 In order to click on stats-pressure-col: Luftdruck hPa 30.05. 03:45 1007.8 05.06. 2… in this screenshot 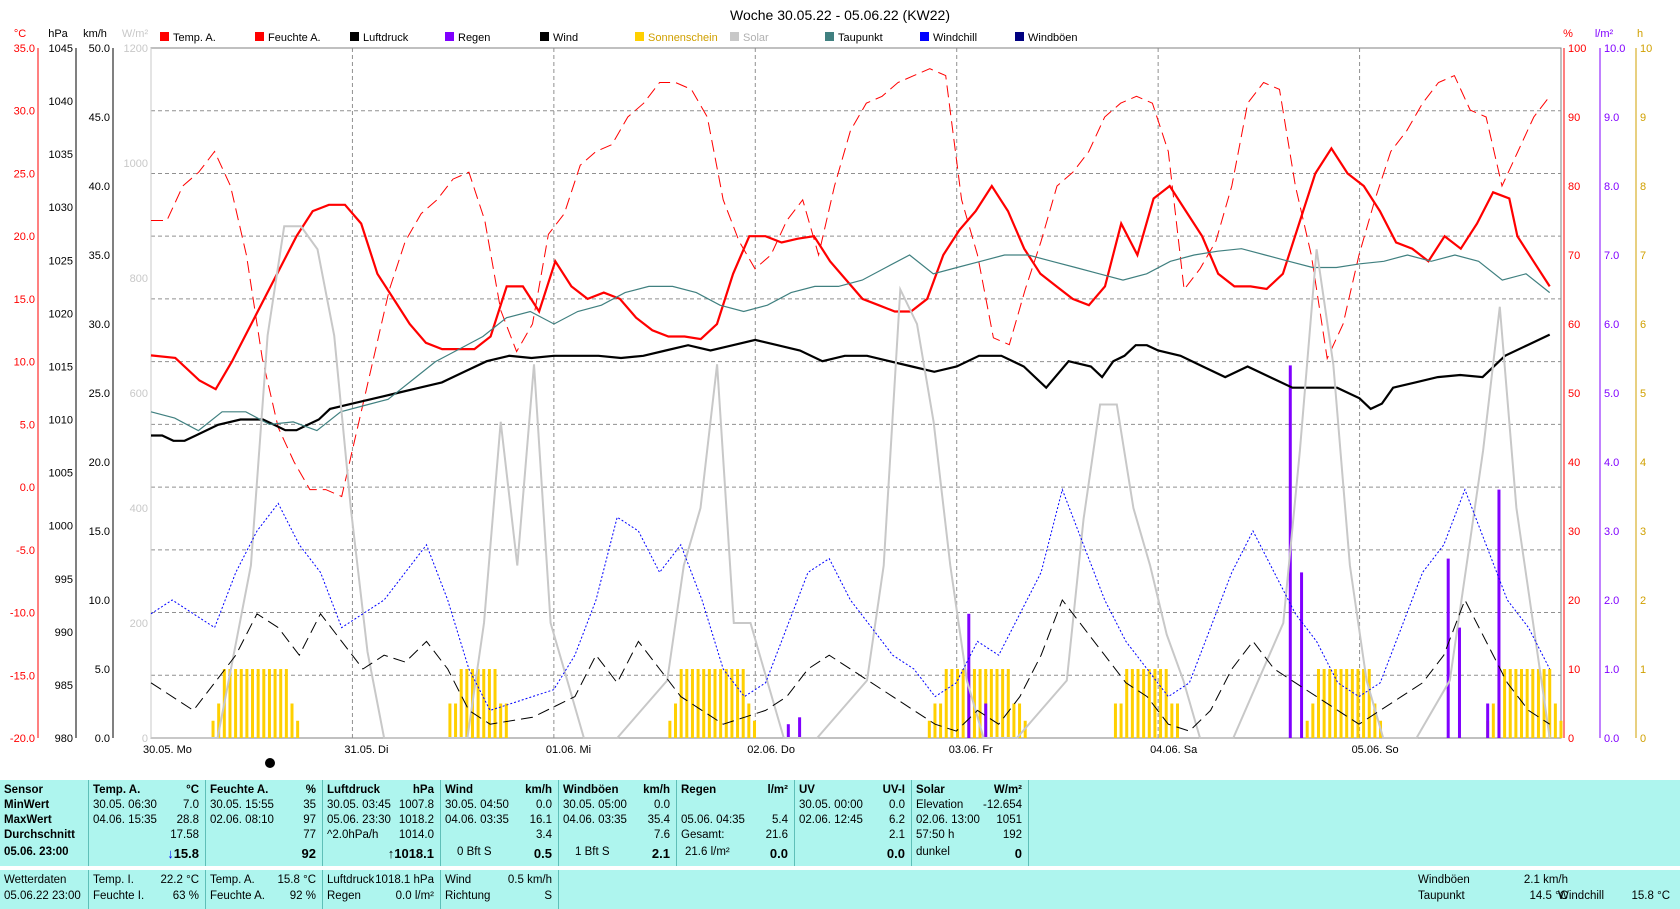, I will do `click(382, 823)`.